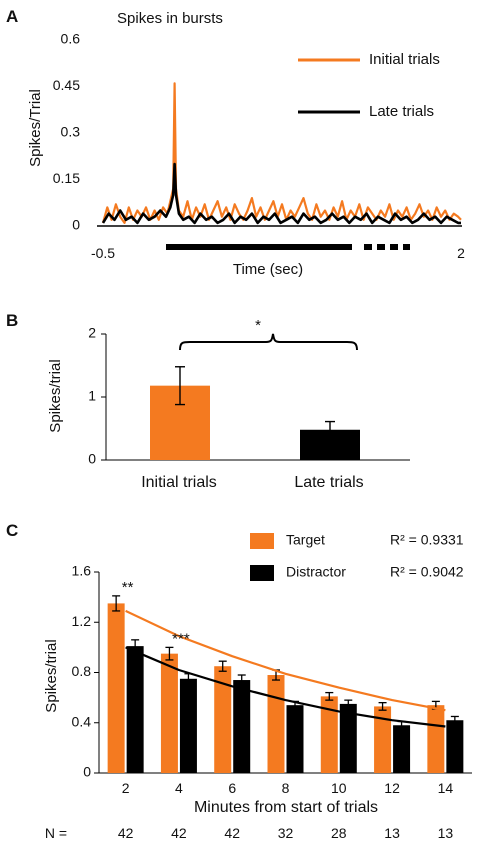  Describe the element at coordinates (103, 253) in the screenshot. I see `panel-a-xtick-start: -0.5` at that location.